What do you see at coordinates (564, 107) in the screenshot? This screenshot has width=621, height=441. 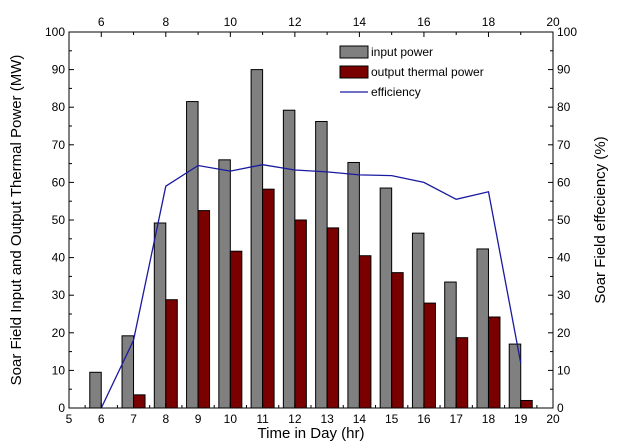 I see `y2-tick-label: 80` at bounding box center [564, 107].